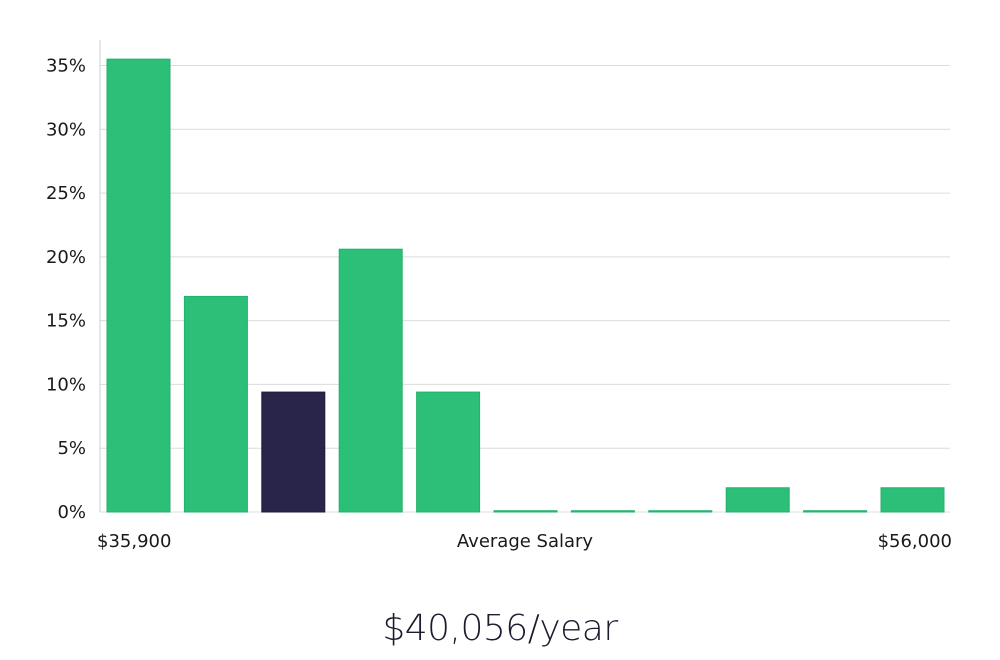 The width and height of the screenshot is (1000, 660). What do you see at coordinates (66, 321) in the screenshot?
I see `y-tick-label: 15%` at bounding box center [66, 321].